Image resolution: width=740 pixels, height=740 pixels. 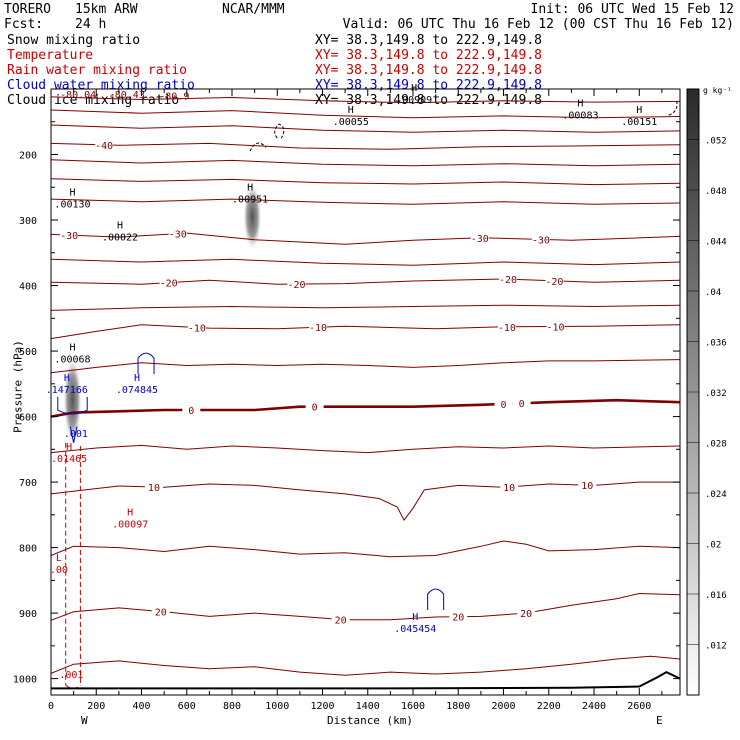 I want to click on east-label: E, so click(x=659, y=720).